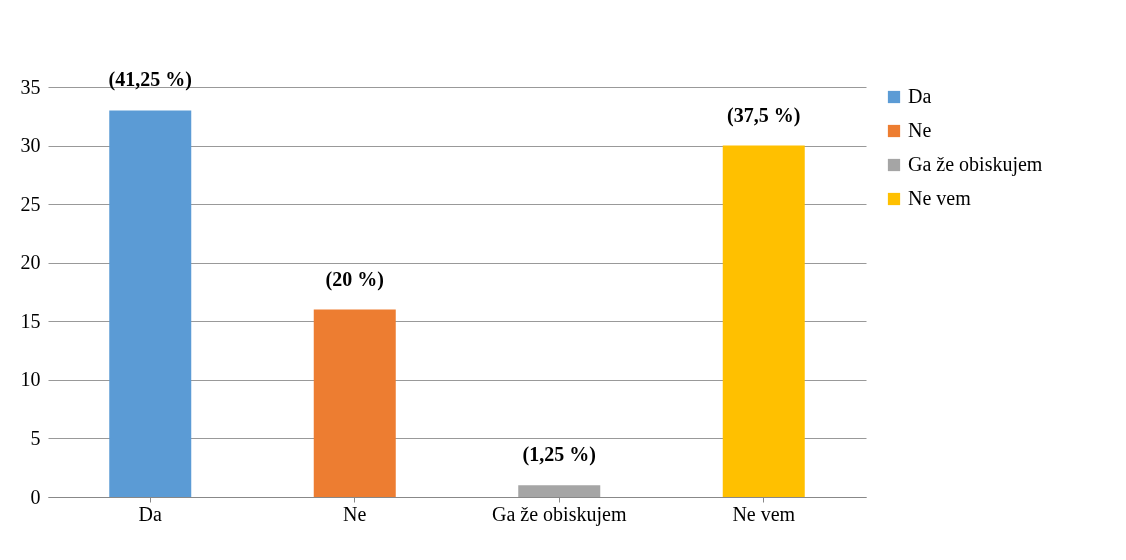 This screenshot has height=560, width=1126. I want to click on y-tick-label: 15, so click(30, 320).